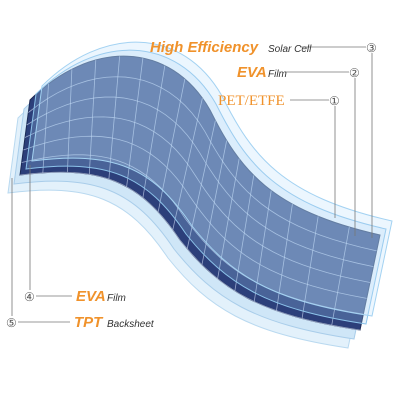 The width and height of the screenshot is (400, 400). Describe the element at coordinates (290, 49) in the screenshot. I see `label-sub: Solar Cell` at that location.